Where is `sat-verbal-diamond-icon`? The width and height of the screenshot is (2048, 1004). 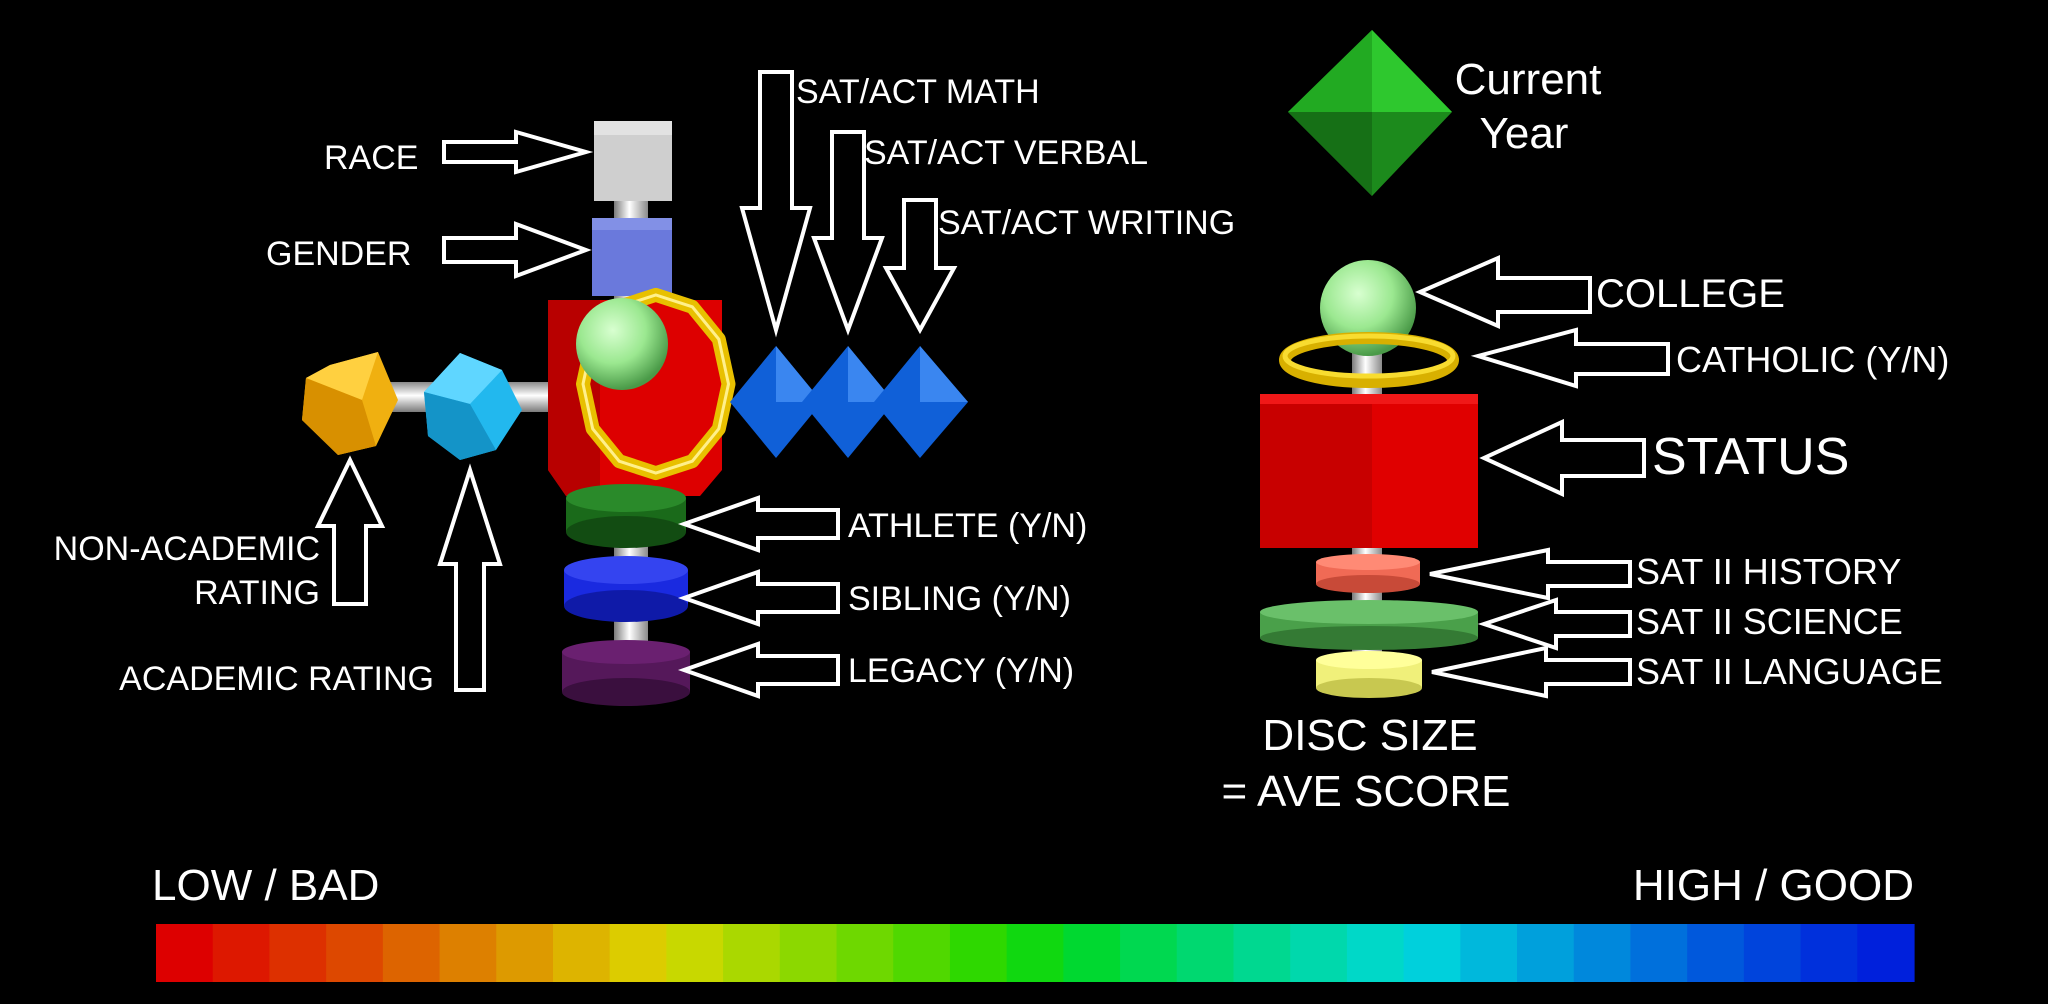
sat-verbal-diamond-icon is located at coordinates (848, 402).